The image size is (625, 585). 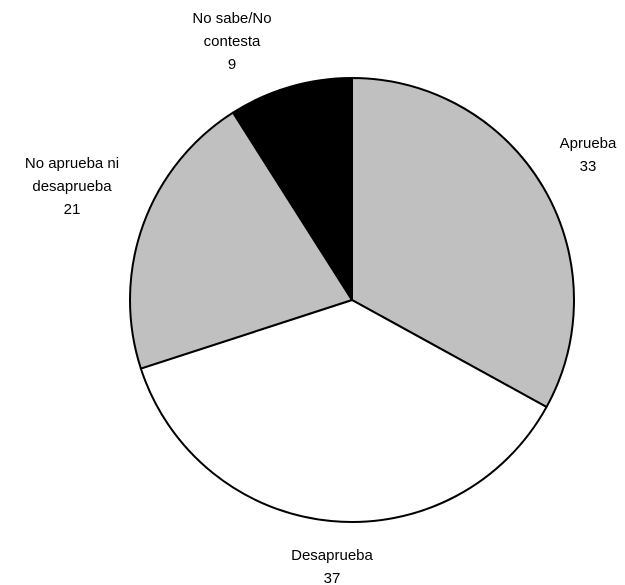 I want to click on slice-label: Aprueba 33, so click(x=584, y=155).